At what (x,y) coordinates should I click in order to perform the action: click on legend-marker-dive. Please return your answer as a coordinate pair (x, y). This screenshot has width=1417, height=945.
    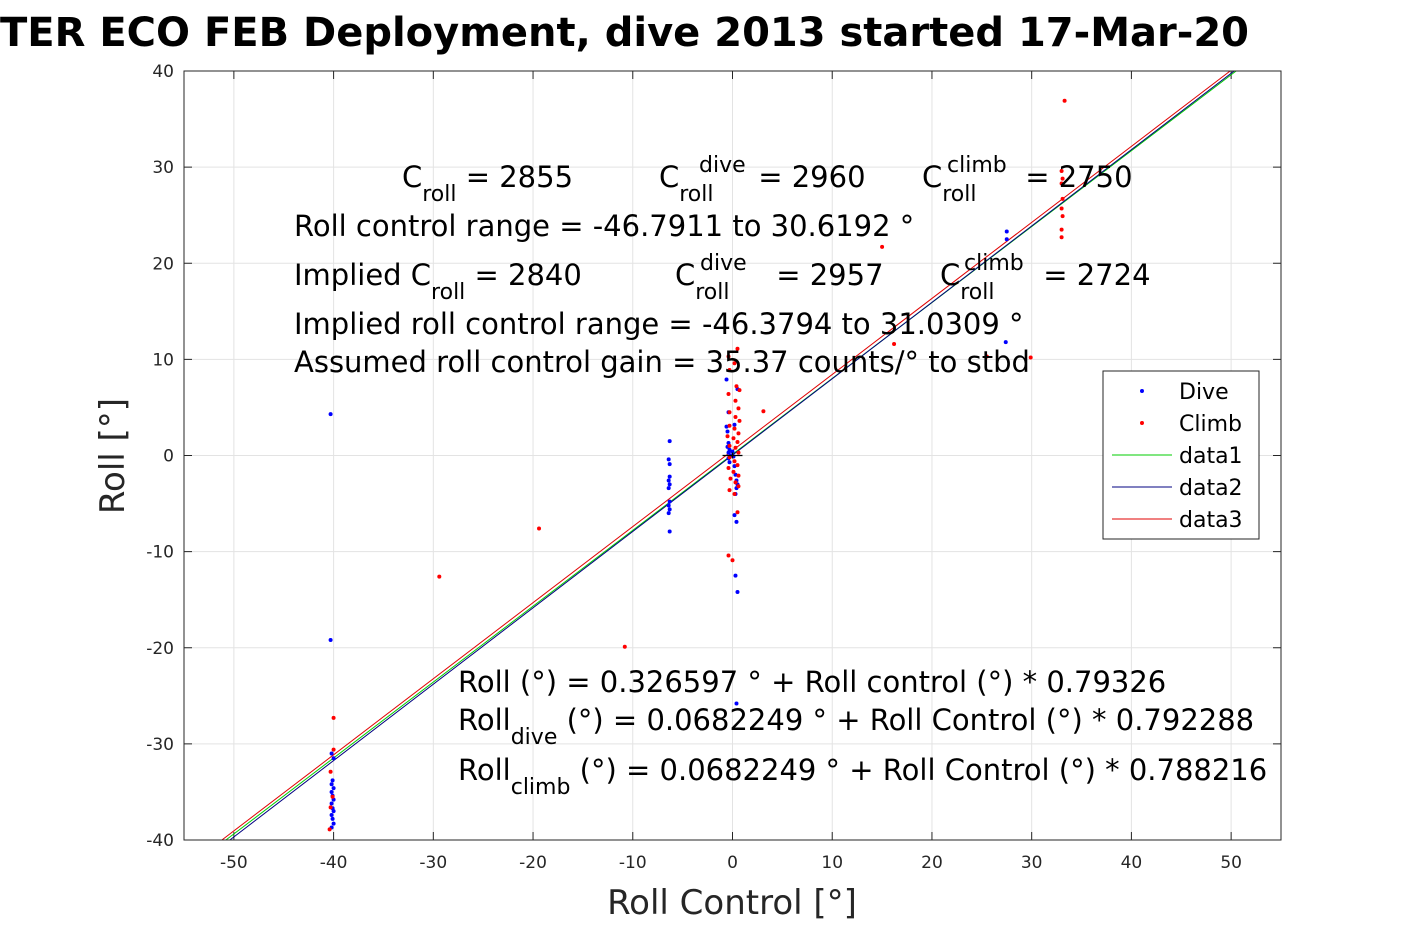
    Looking at the image, I should click on (1142, 391).